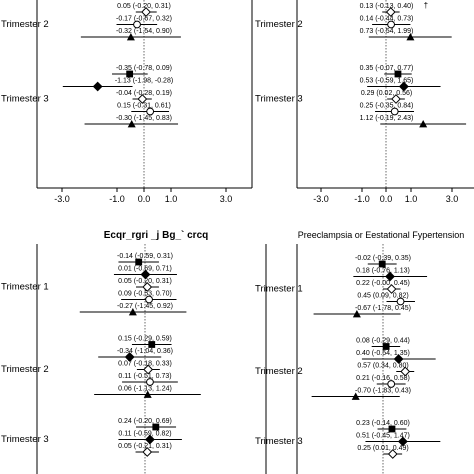 The width and height of the screenshot is (474, 474). What do you see at coordinates (387, 6) in the screenshot?
I see `estimate-label: 0.13 (-0.13, 0.40)` at bounding box center [387, 6].